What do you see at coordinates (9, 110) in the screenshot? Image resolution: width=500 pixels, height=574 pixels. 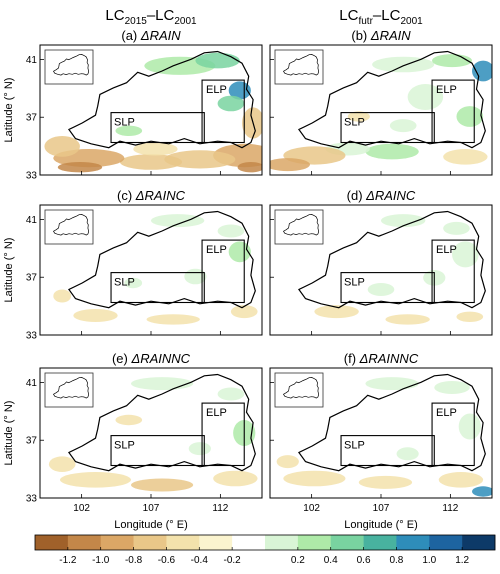 I see `ylabel-row-1: Latitude (° N)` at bounding box center [9, 110].